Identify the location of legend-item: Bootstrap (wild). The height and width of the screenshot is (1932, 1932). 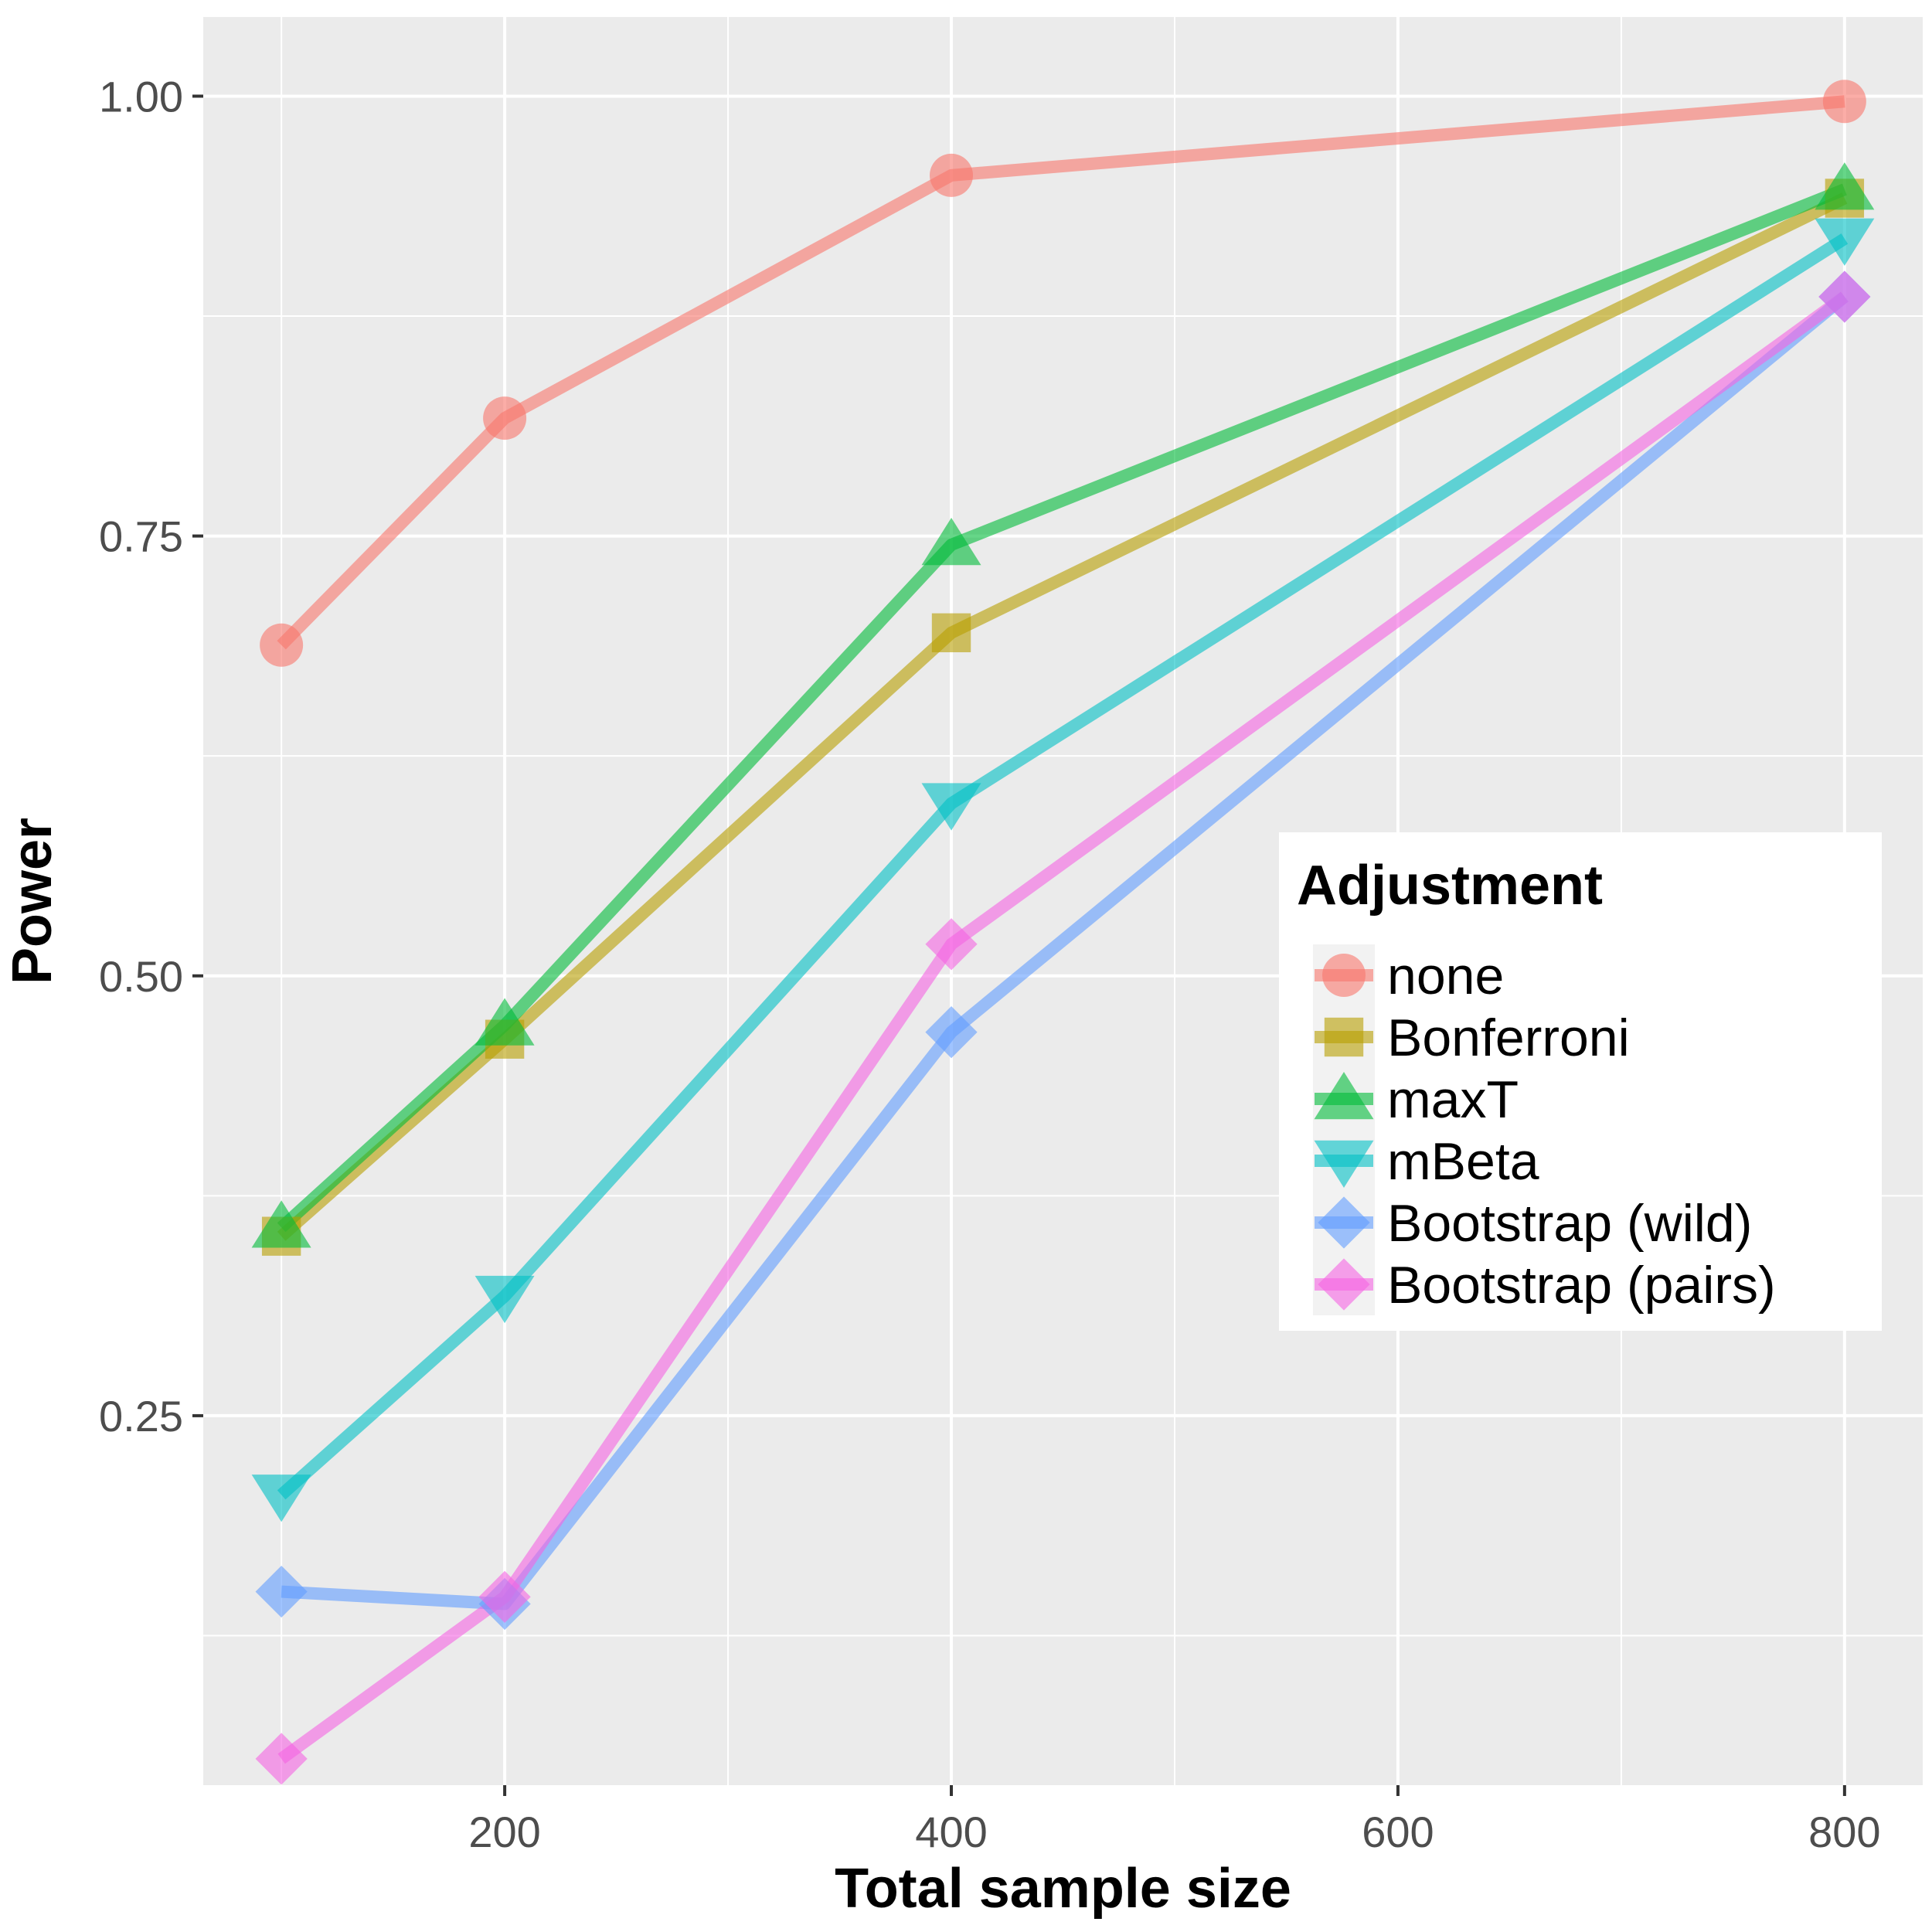
(1532, 1222).